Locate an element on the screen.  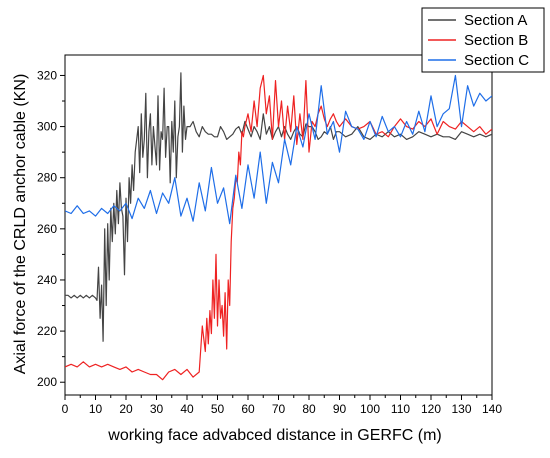
x-tick-label: 90 is located at coordinates (340, 409).